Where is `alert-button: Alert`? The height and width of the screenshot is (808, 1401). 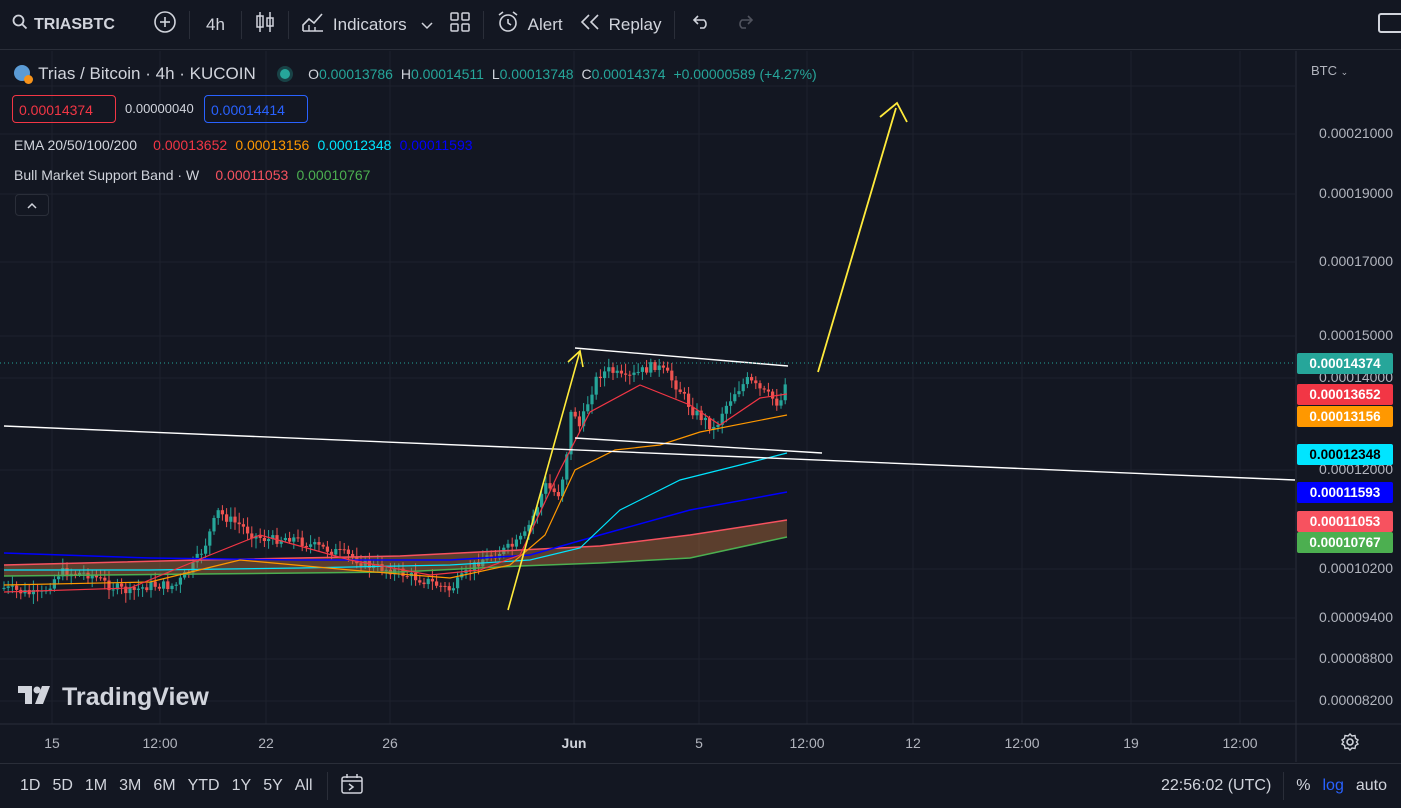
alert-button: Alert is located at coordinates (529, 25).